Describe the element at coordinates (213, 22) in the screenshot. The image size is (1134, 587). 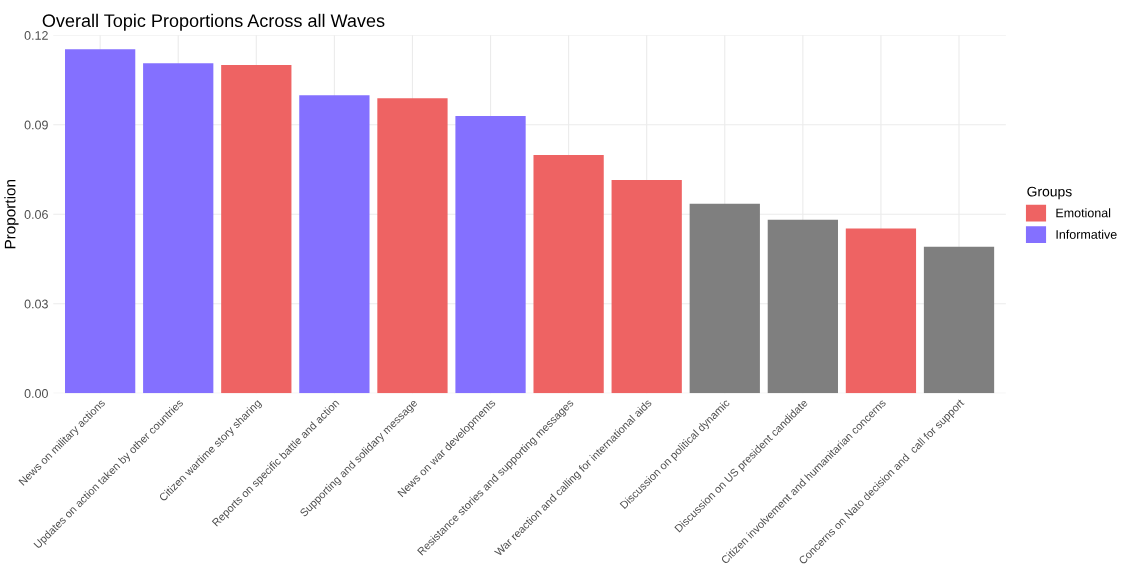
I see `chart-title: Overall Topic Proportions Across all Waves` at that location.